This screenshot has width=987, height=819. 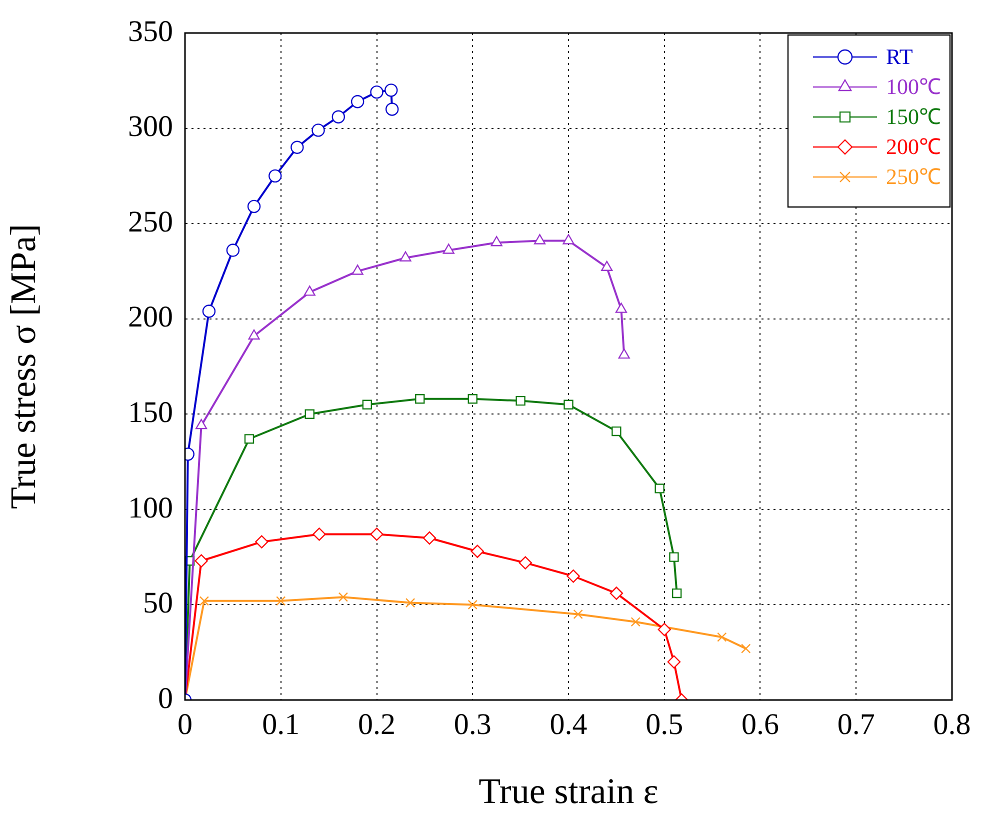 I want to click on x-tick-label: 0.8, so click(x=952, y=724).